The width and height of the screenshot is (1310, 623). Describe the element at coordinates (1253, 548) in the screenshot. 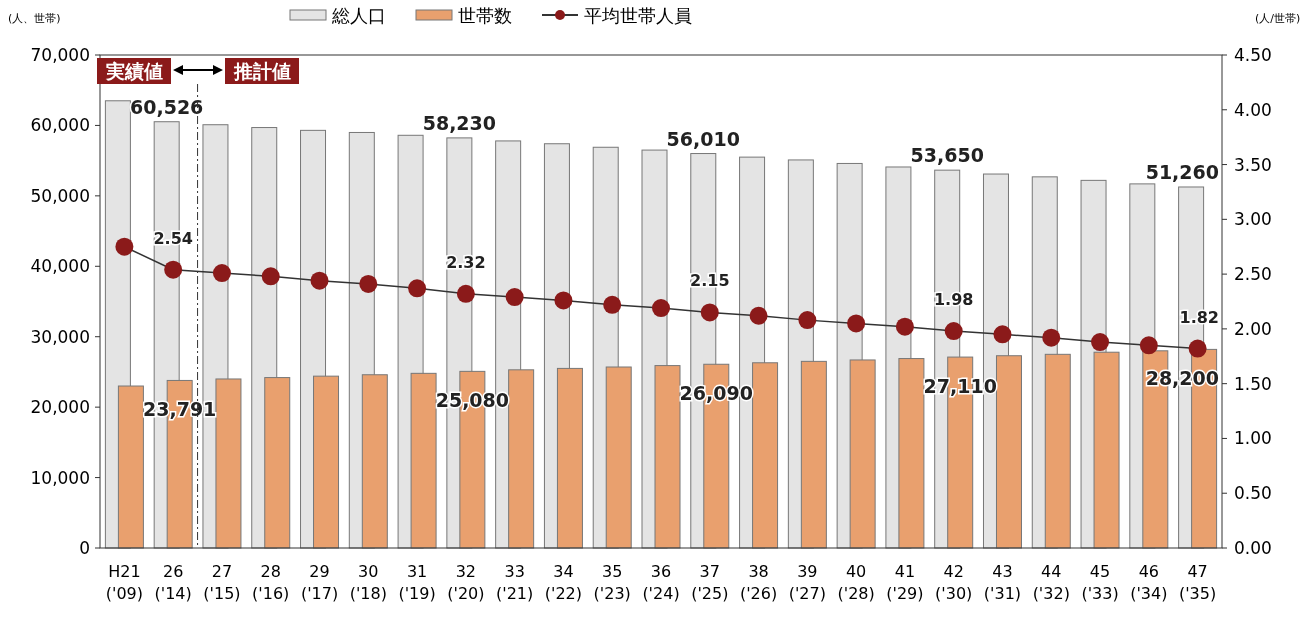

I see `y2-tick-label: 0.00` at that location.